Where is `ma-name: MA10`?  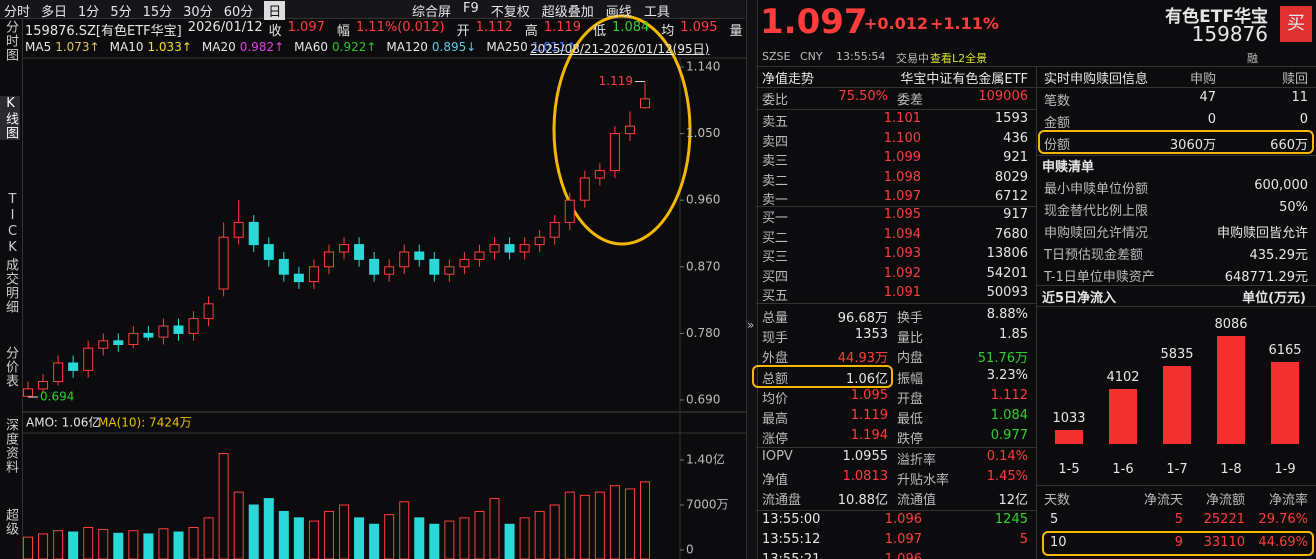
ma-name: MA10 is located at coordinates (126, 47).